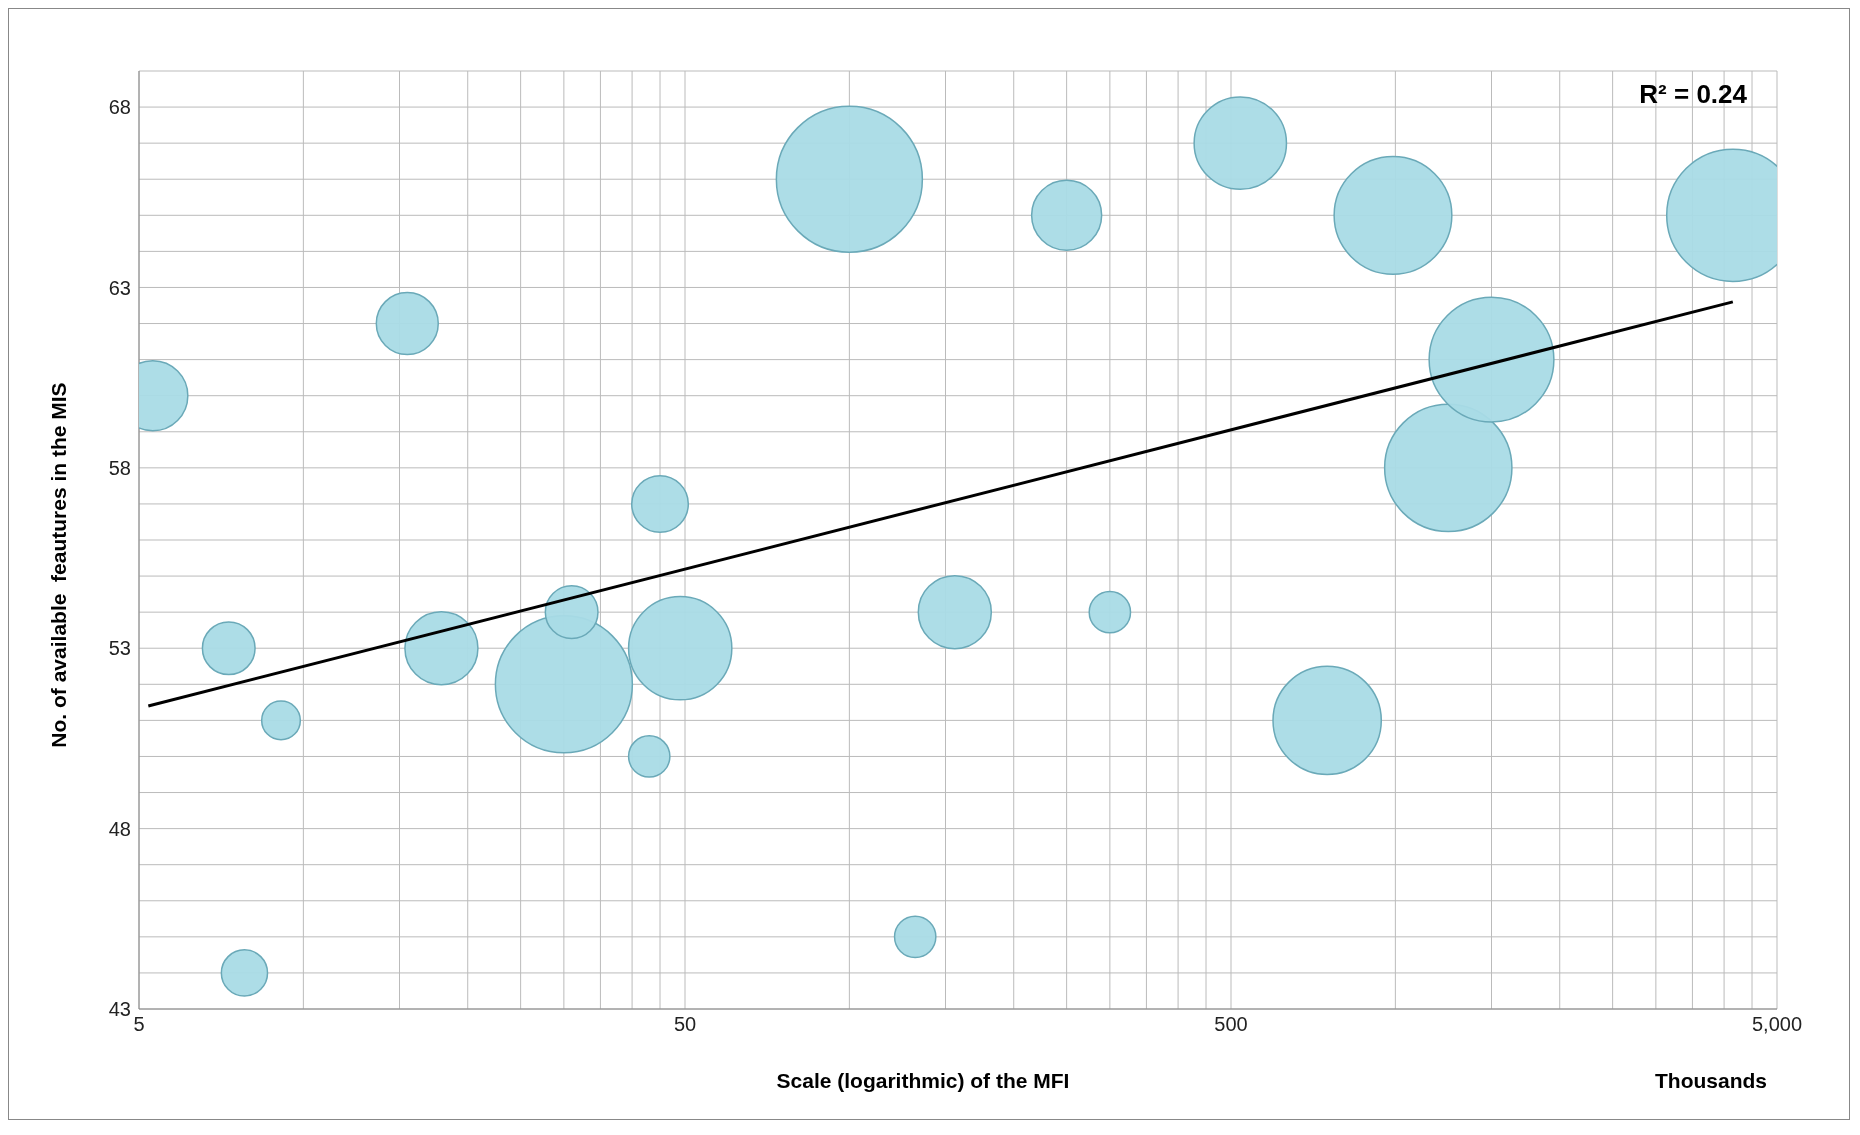 The height and width of the screenshot is (1135, 1860). Describe the element at coordinates (1710, 1081) in the screenshot. I see `text: Thousands` at that location.